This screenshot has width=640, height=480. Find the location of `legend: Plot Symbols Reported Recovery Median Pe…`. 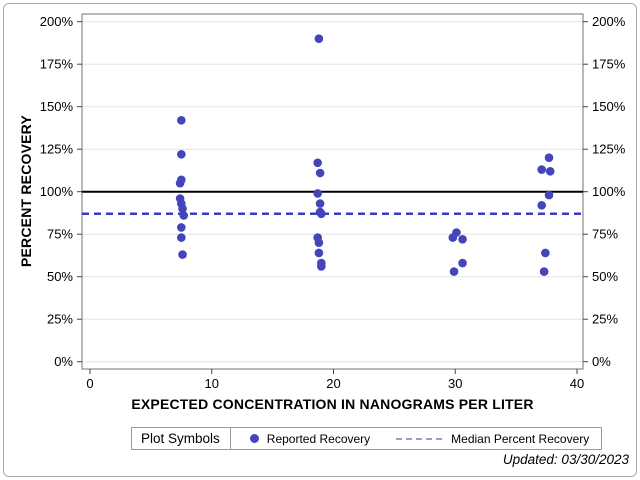

legend: Plot Symbols Reported Recovery Median Pe… is located at coordinates (367, 438).